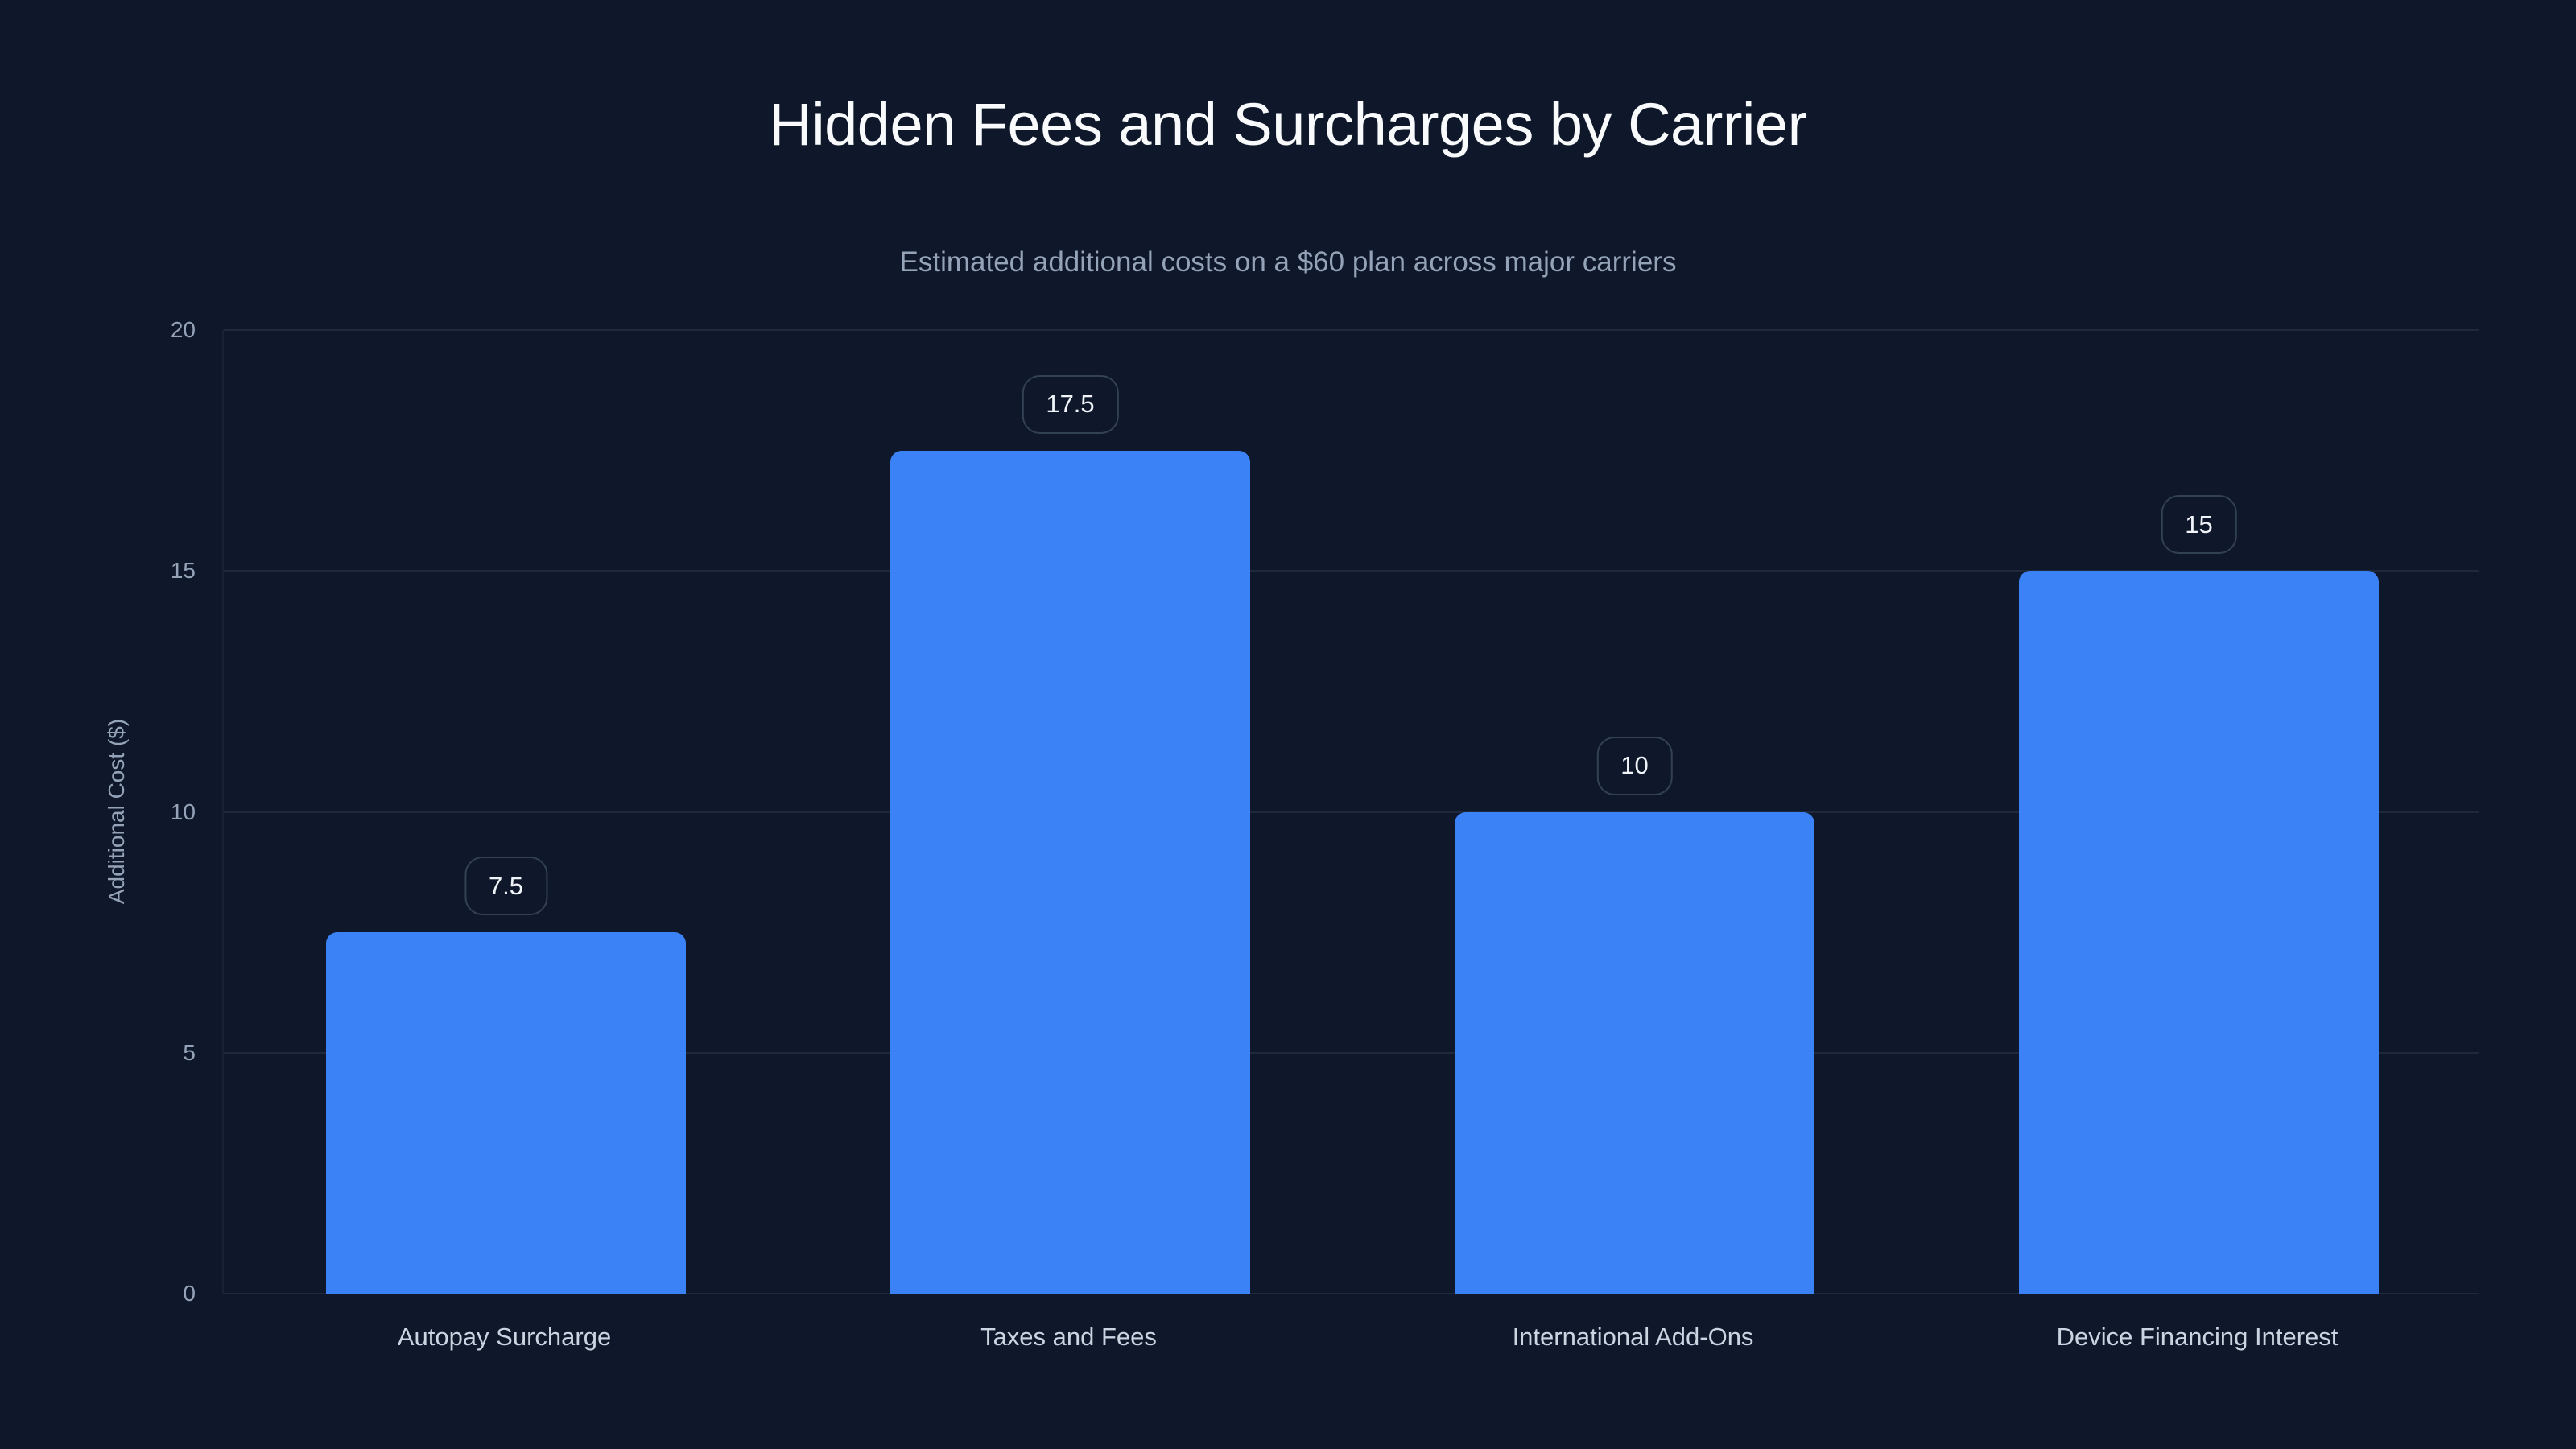 This screenshot has height=1449, width=2576. What do you see at coordinates (2197, 1337) in the screenshot?
I see `x-category-label: Device Financing Interest` at bounding box center [2197, 1337].